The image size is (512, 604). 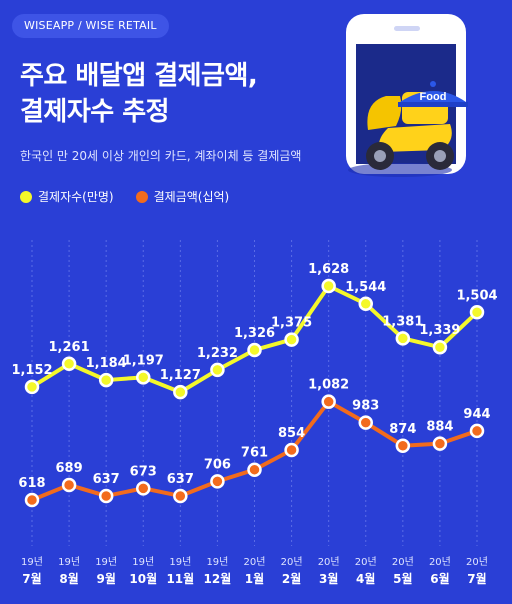 I want to click on x-tick-month: 1월, so click(x=254, y=578).